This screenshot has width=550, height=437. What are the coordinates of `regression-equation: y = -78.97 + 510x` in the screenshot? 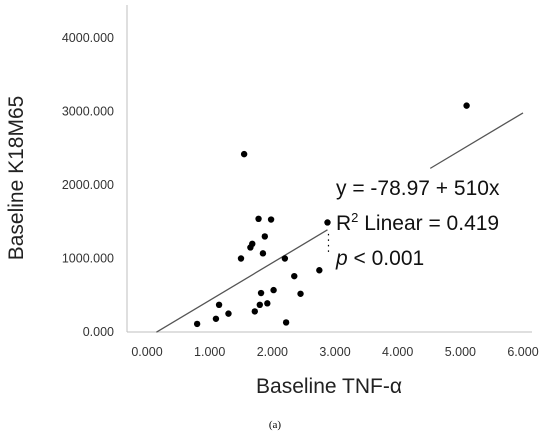 It's located at (418, 188).